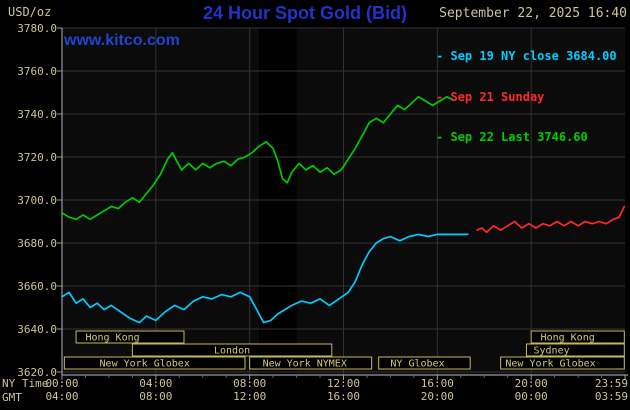 Image resolution: width=630 pixels, height=410 pixels. I want to click on session-label: Sydney, so click(552, 351).